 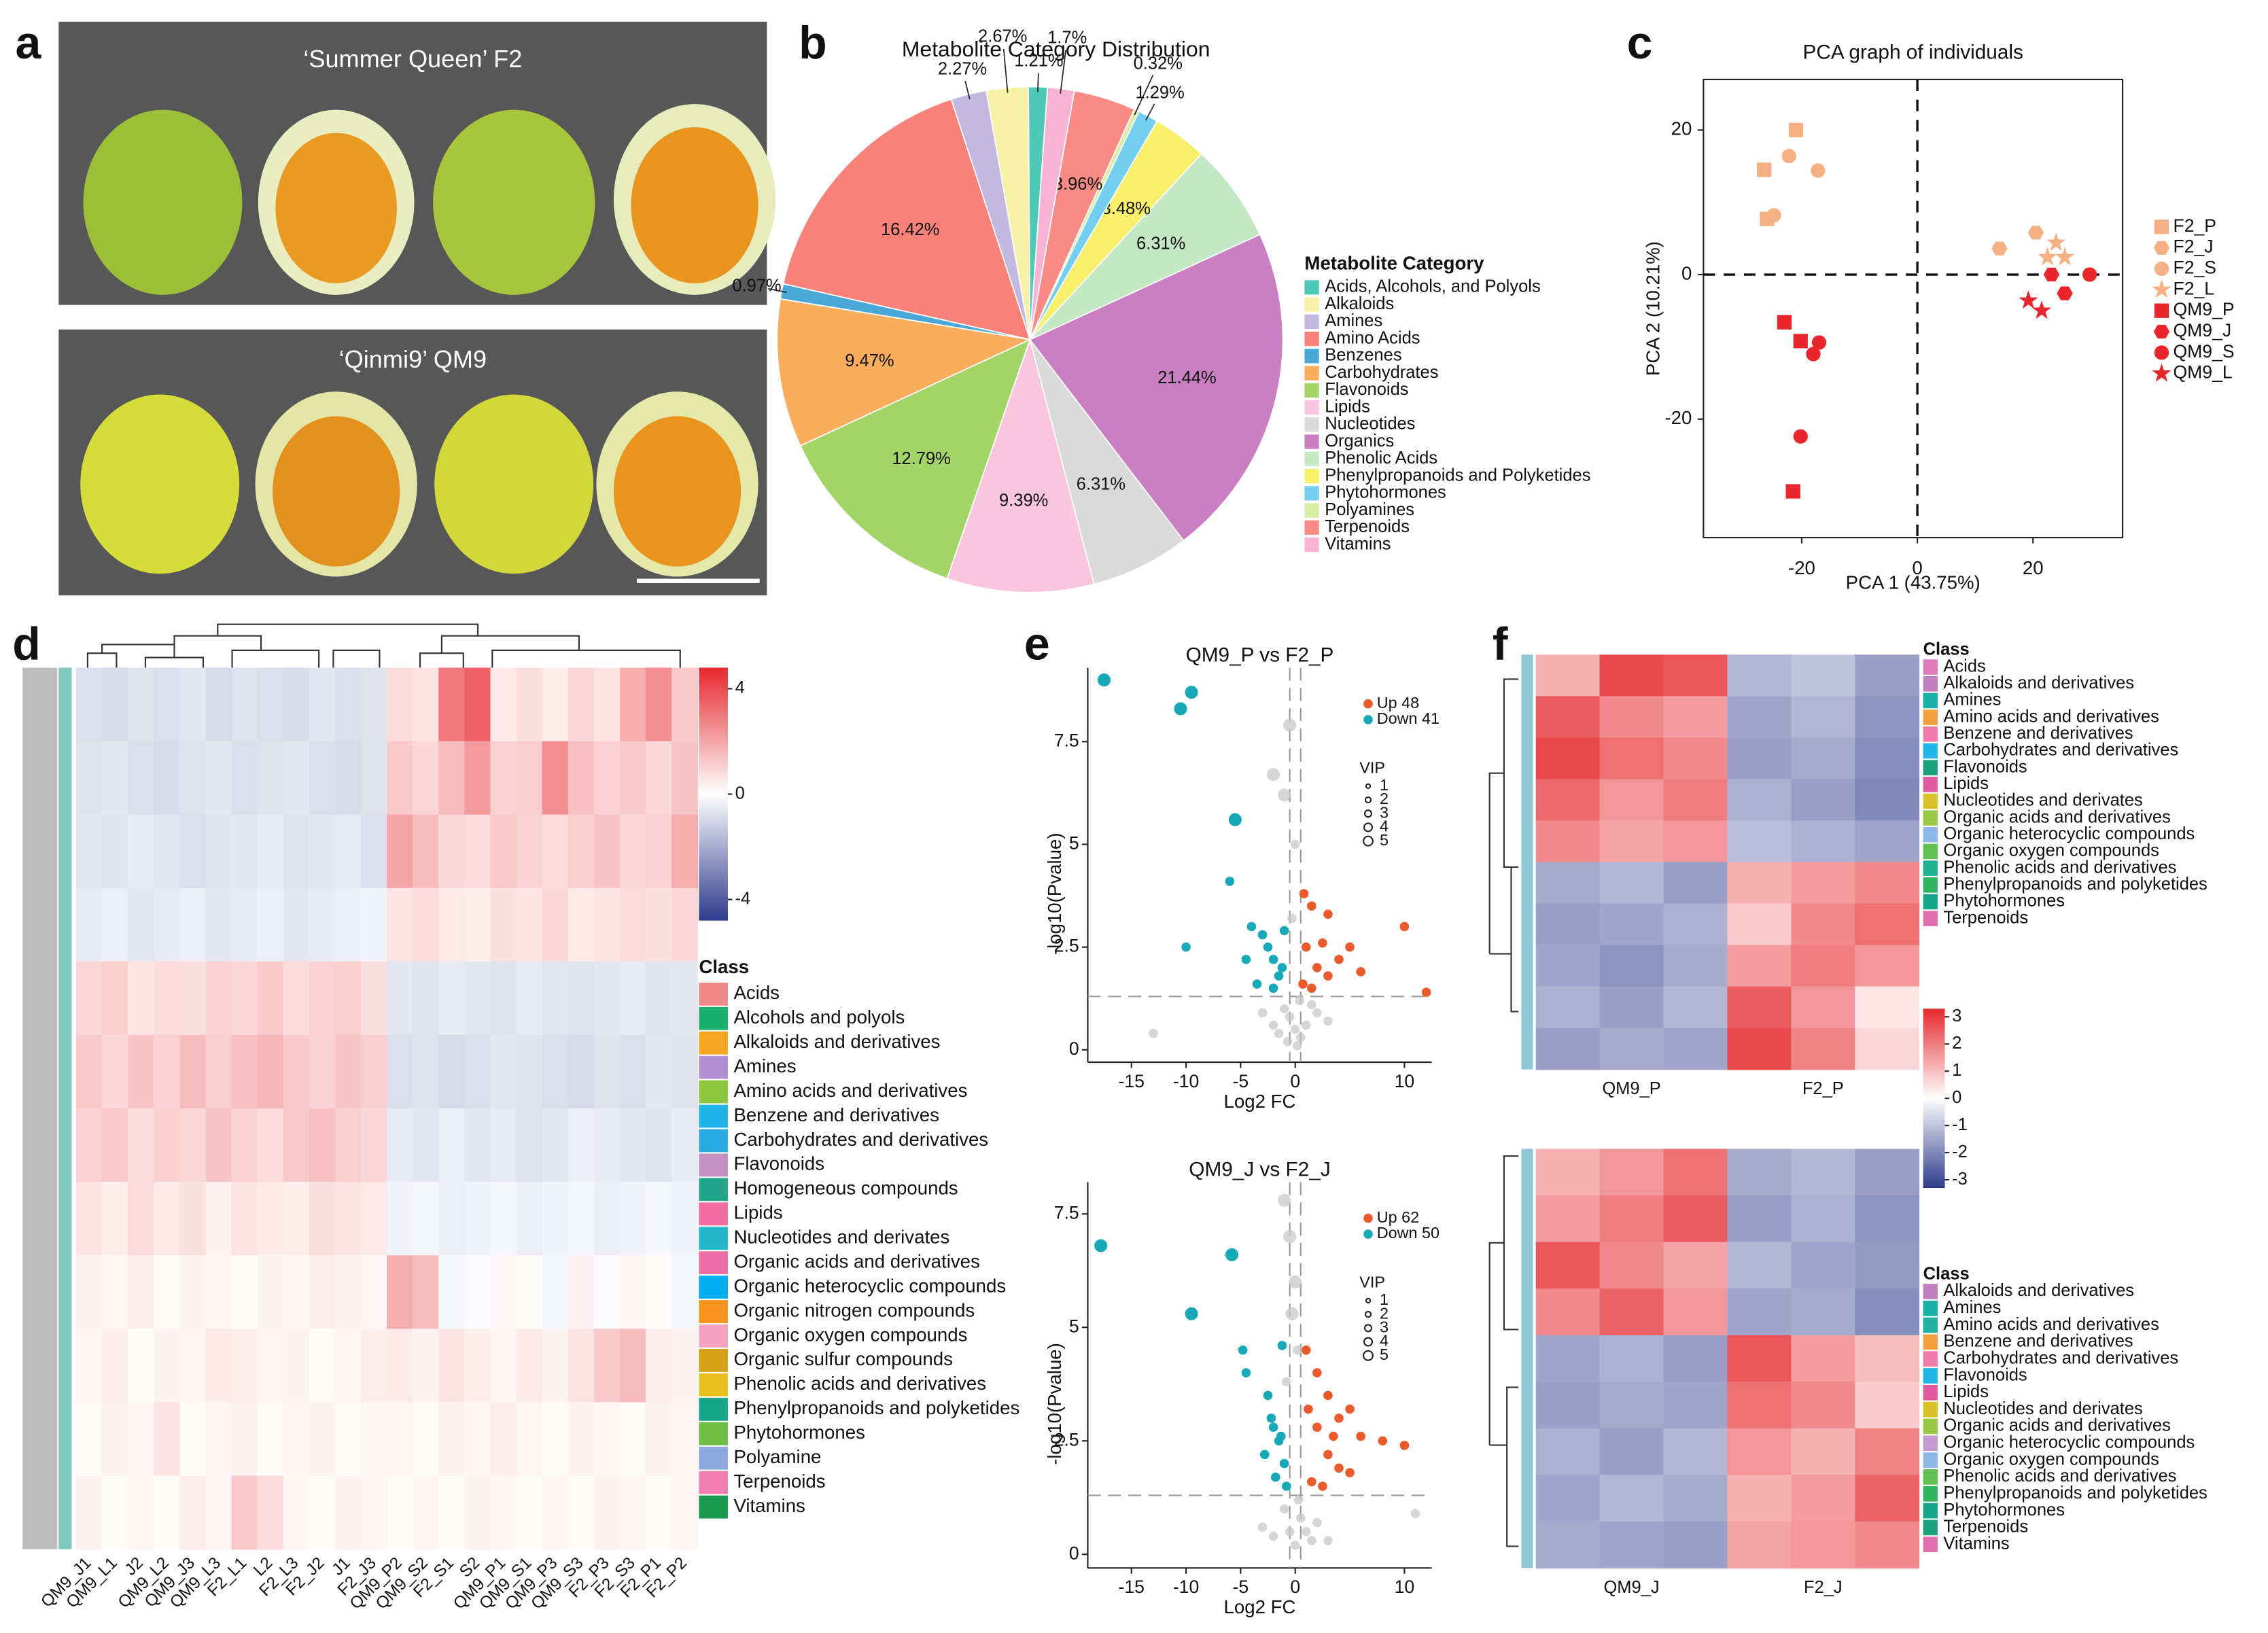 What do you see at coordinates (2033, 567) in the screenshot?
I see `x-tick-label: 20` at bounding box center [2033, 567].